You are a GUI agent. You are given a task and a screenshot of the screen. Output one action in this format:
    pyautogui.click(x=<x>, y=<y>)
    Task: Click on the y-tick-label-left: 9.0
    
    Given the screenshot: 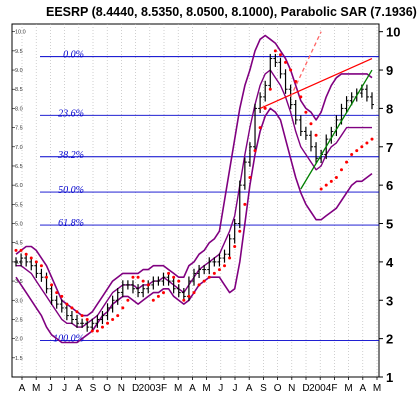 What is the action you would take?
    pyautogui.click(x=19, y=71)
    